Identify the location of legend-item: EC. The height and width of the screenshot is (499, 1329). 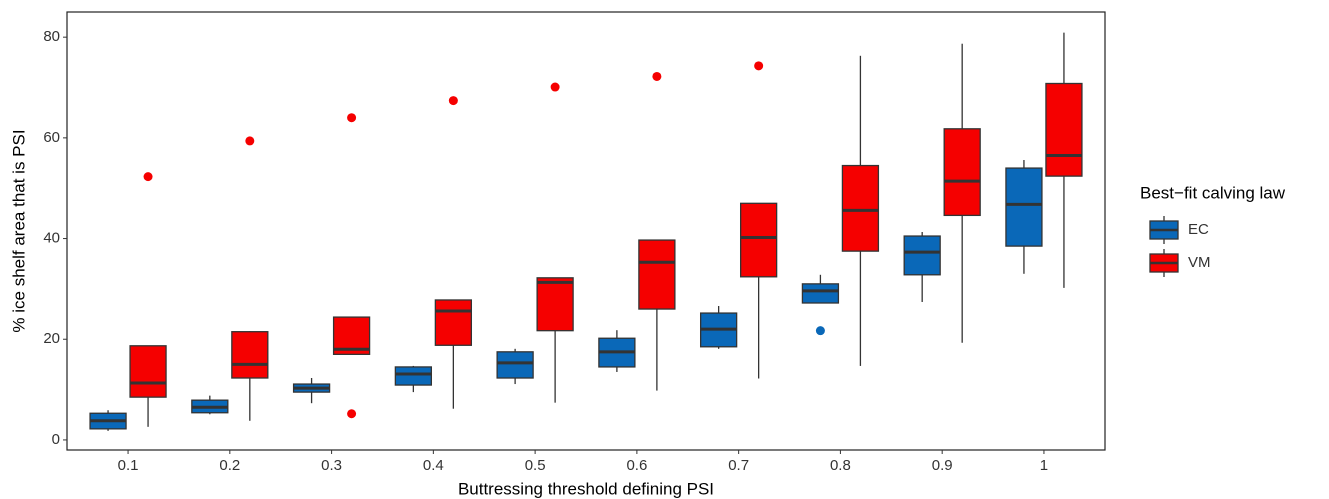
(1179, 230).